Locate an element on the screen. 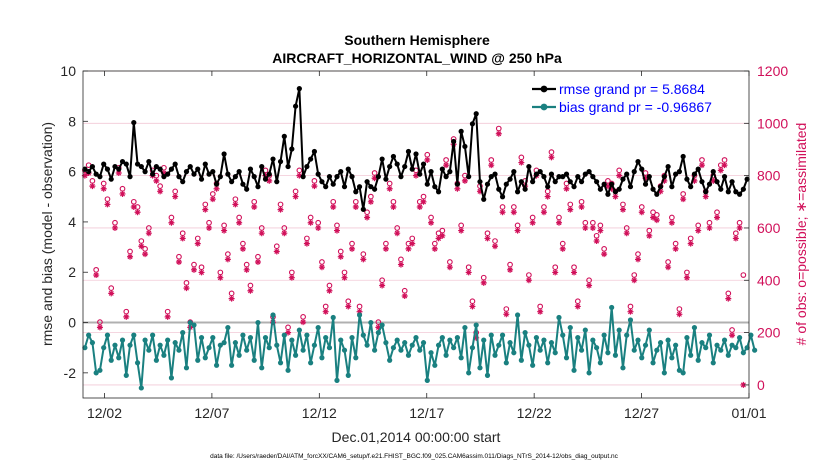  y-tick-label: 4 is located at coordinates (72, 222).